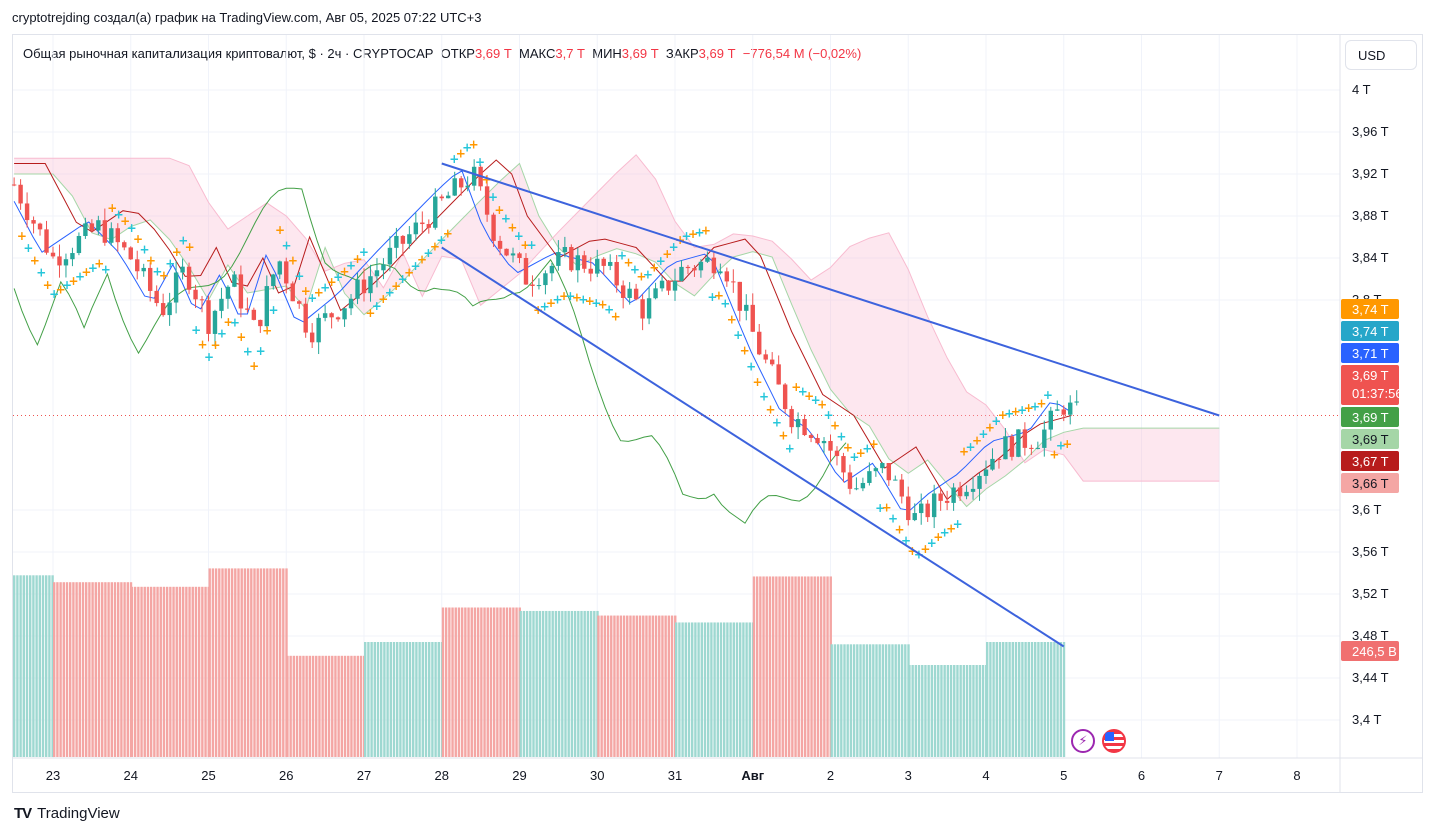 The width and height of the screenshot is (1436, 837). Describe the element at coordinates (1114, 741) in the screenshot. I see `us-flag-icon` at that location.